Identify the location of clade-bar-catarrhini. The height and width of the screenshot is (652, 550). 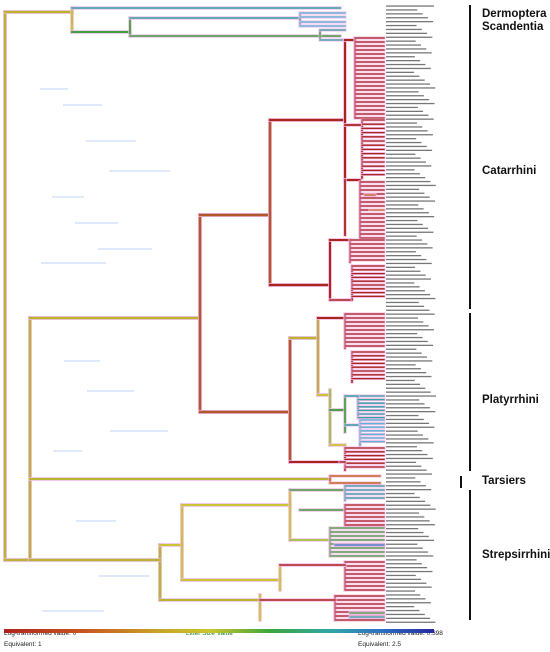
(470, 171).